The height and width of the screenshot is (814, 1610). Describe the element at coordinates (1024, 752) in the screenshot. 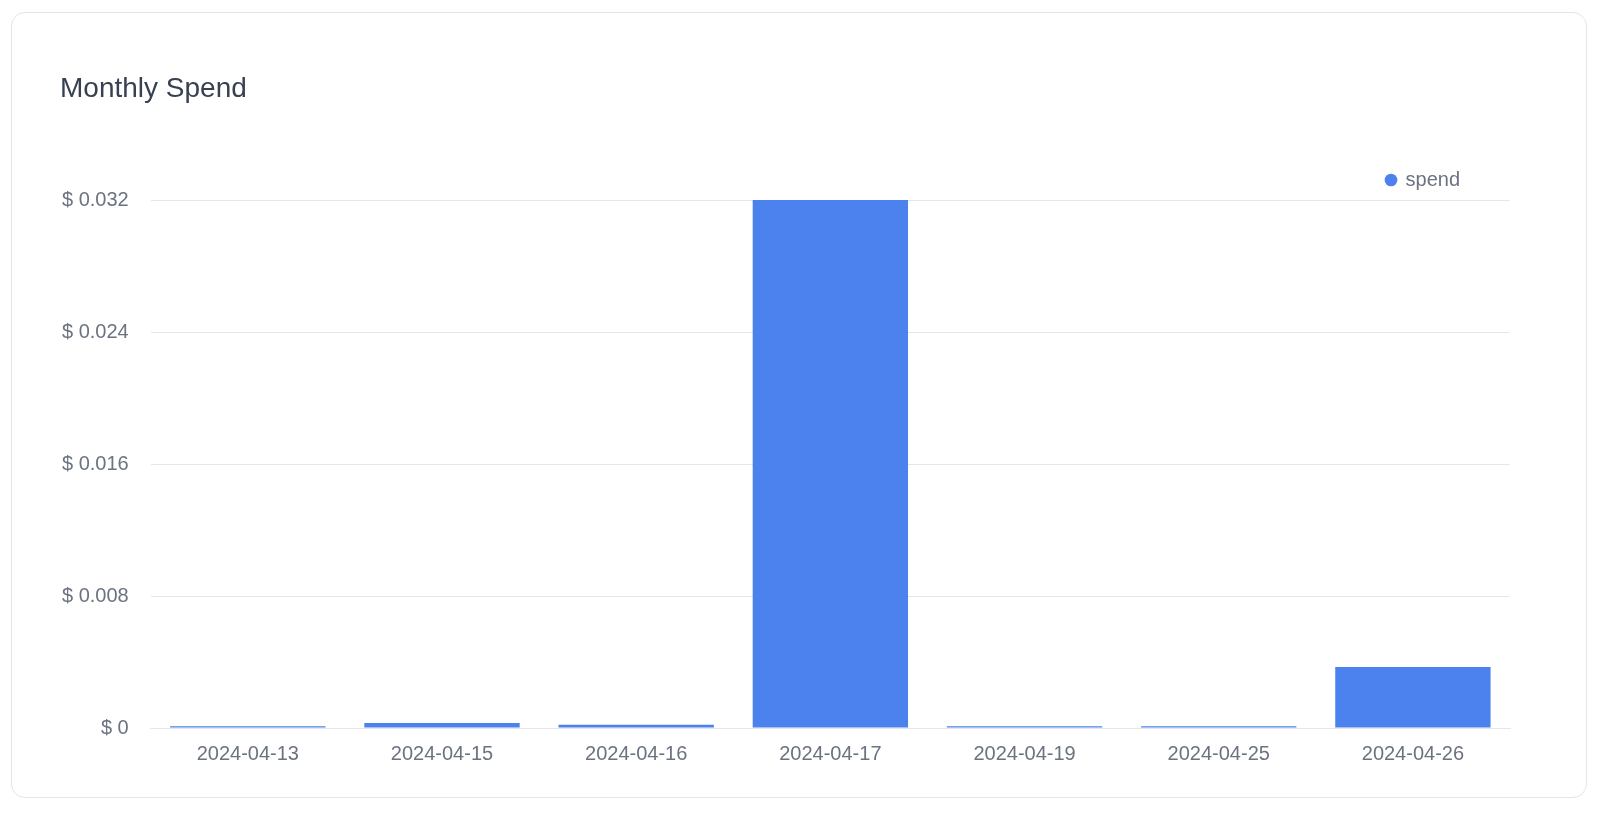

I see `x-tick-label: 2024-04-19` at that location.